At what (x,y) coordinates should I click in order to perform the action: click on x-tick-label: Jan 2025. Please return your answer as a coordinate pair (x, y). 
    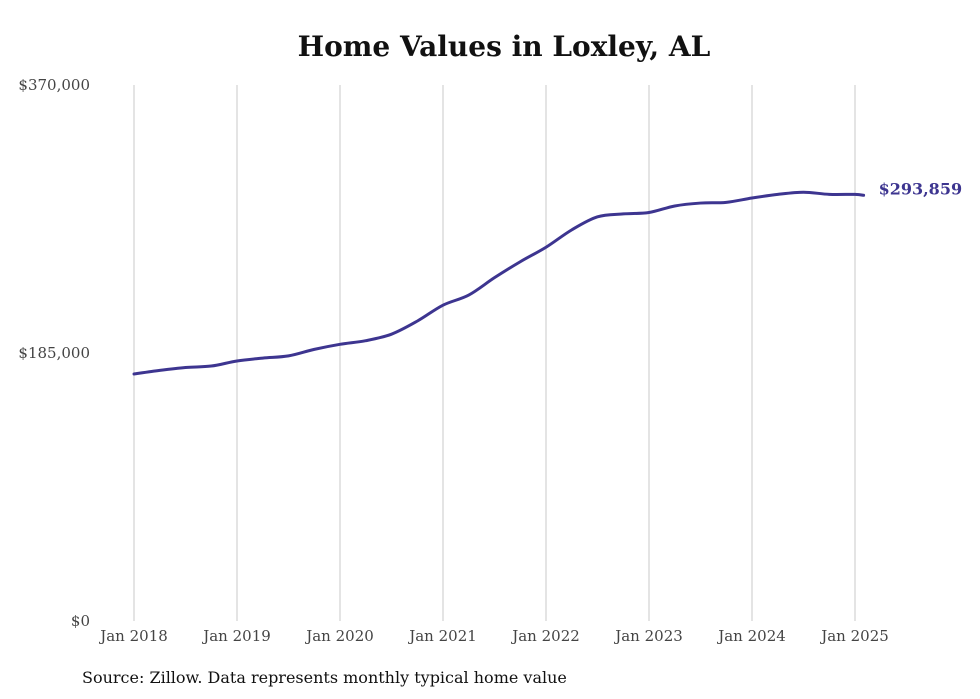
    Looking at the image, I should click on (854, 636).